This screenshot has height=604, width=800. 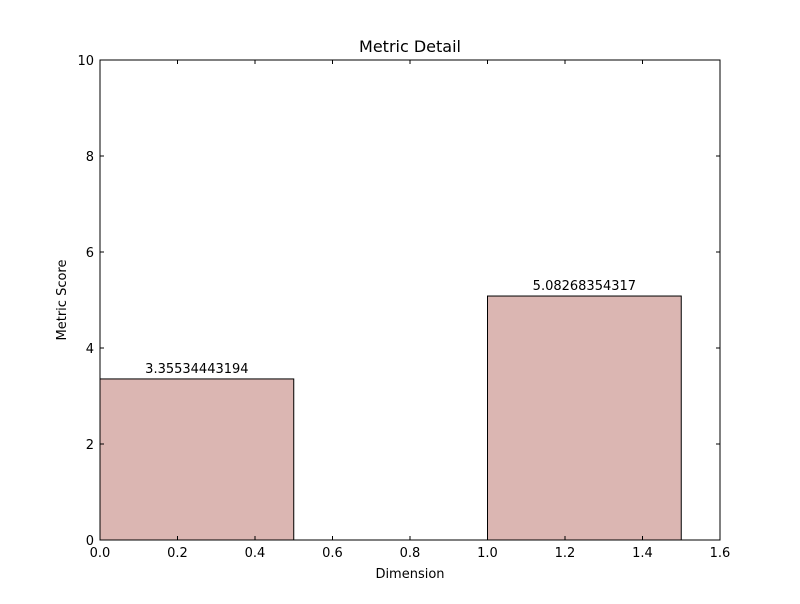 I want to click on y-tick-label-2: 4, so click(x=90, y=349).